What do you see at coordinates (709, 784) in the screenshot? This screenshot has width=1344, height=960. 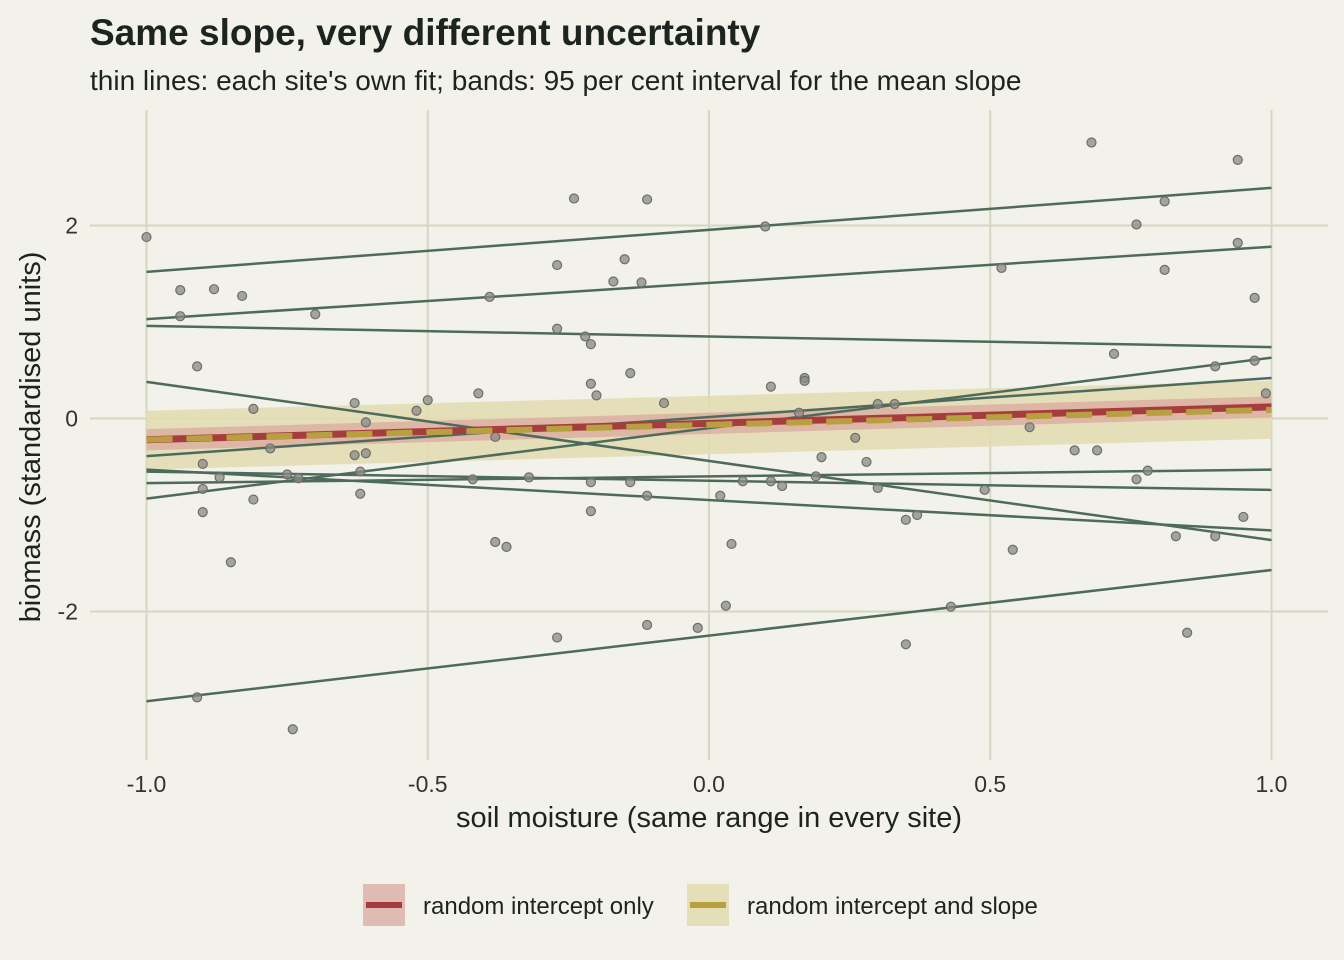 I see `x-tick-label: 0.0` at bounding box center [709, 784].